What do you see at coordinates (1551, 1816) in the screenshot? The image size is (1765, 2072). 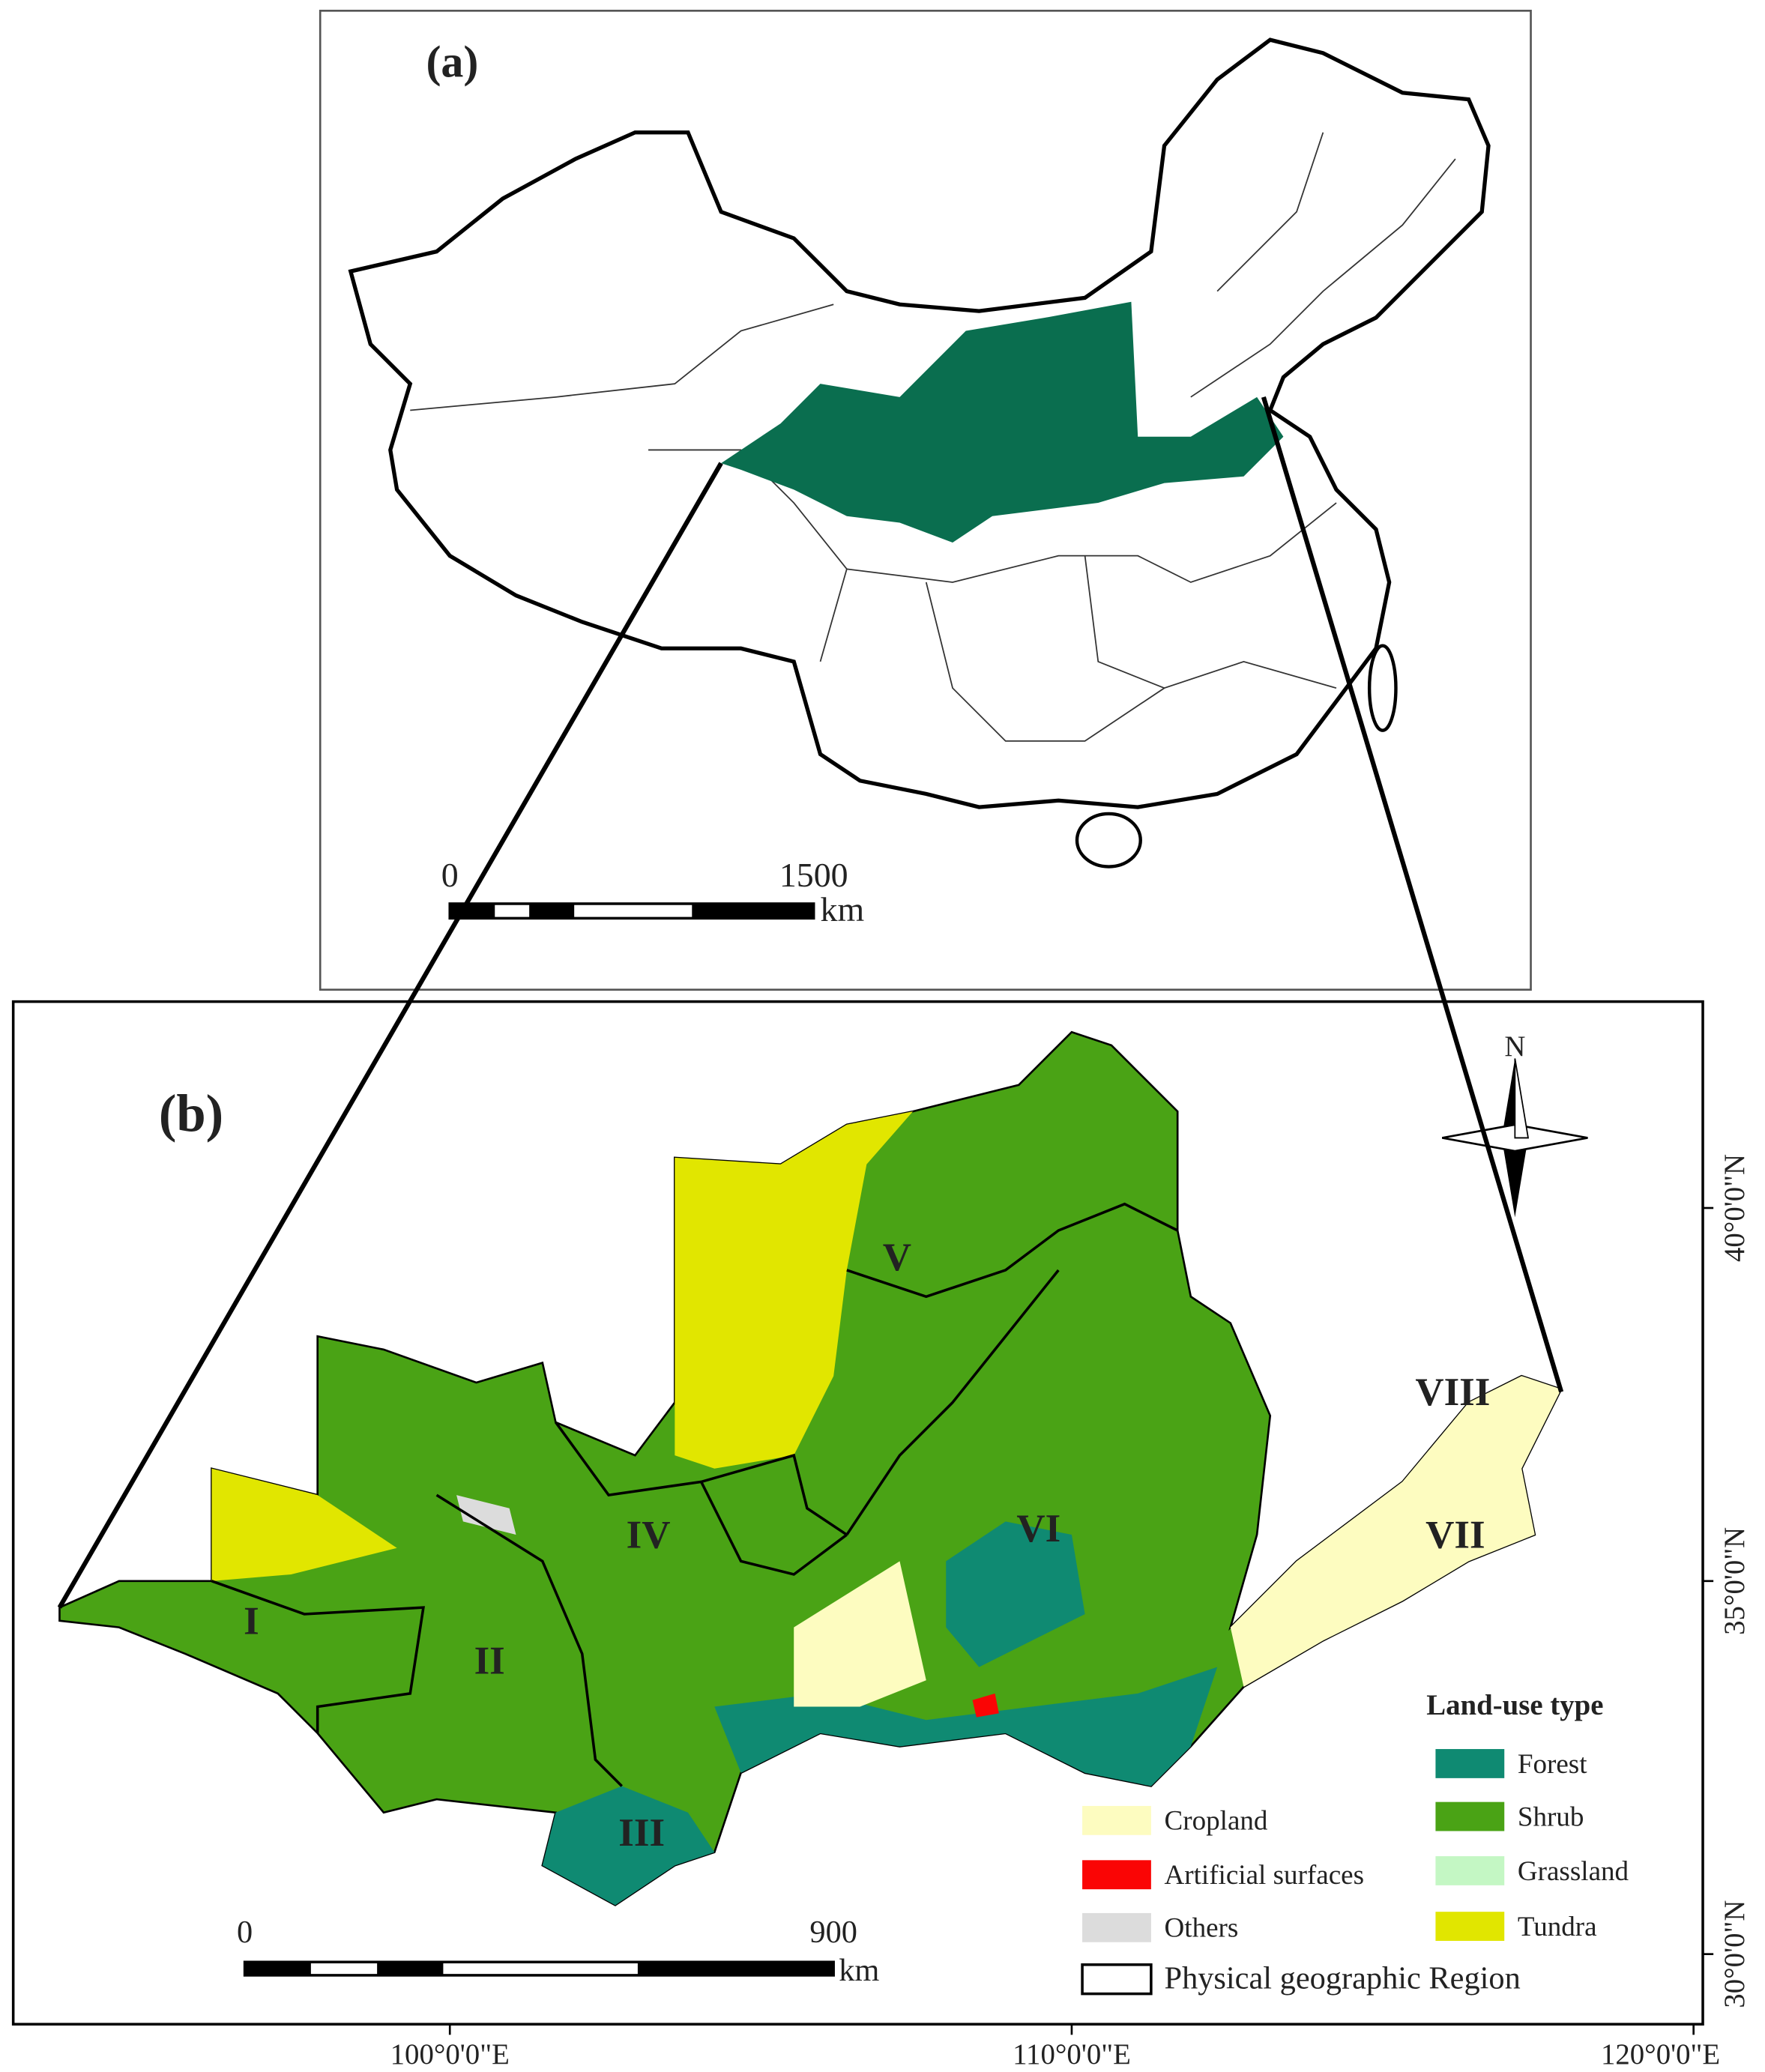 I see `legend-label: Shrub` at bounding box center [1551, 1816].